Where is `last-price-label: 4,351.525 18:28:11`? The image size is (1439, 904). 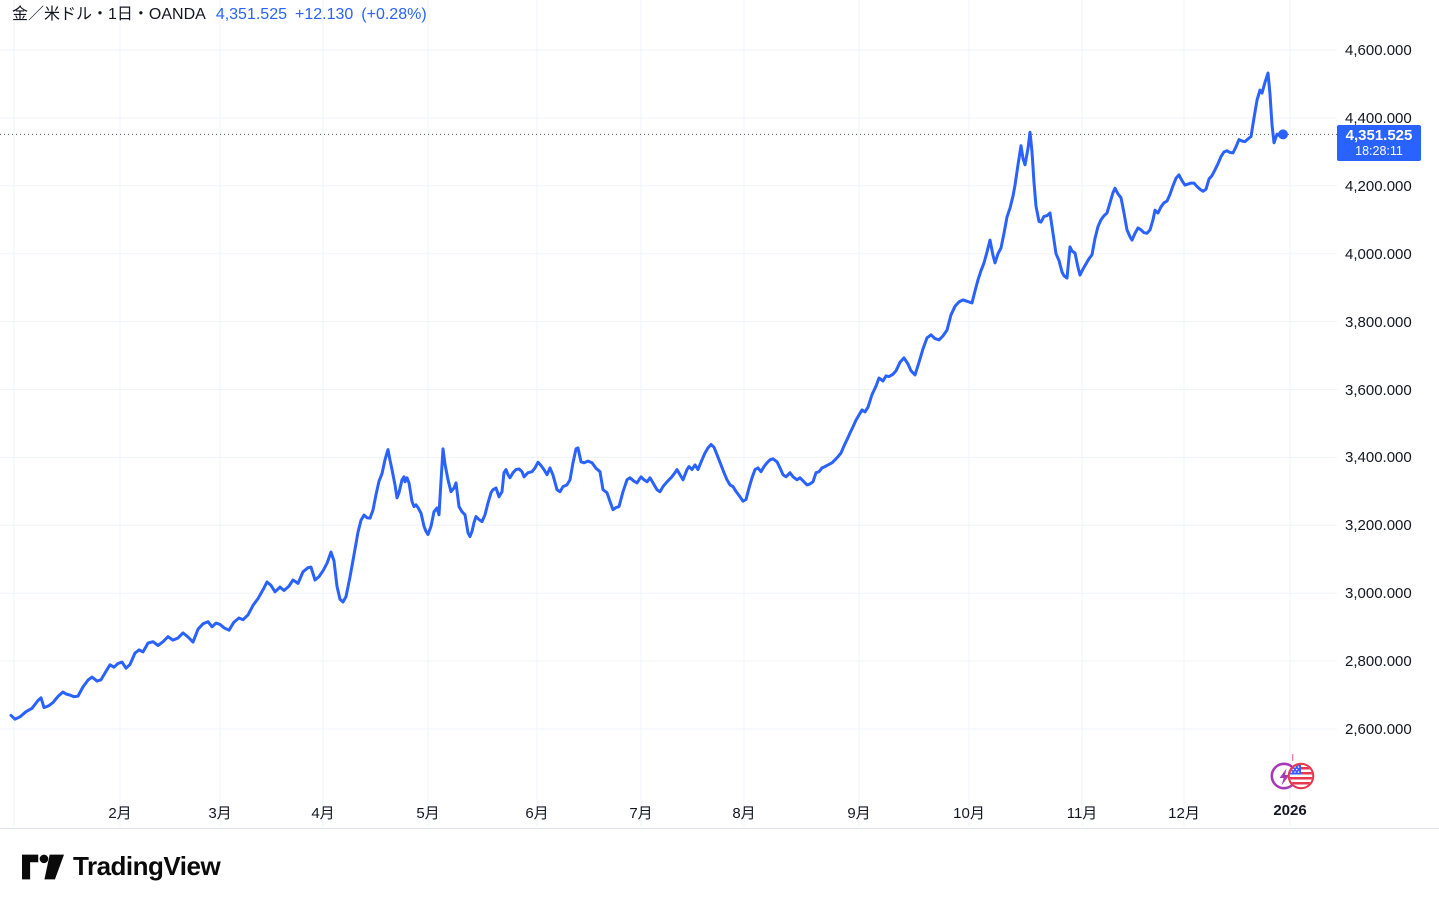
last-price-label: 4,351.525 18:28:11 is located at coordinates (1379, 143).